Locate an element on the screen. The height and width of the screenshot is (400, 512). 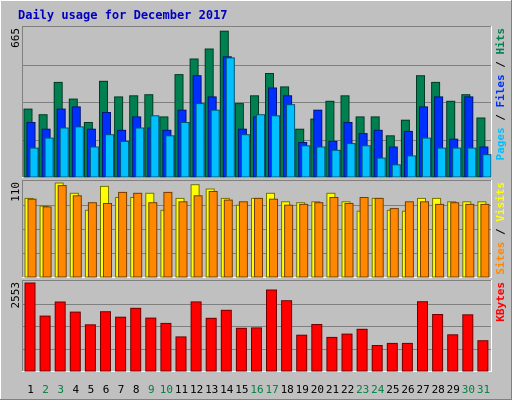
x-tick-label: 13 is located at coordinates (211, 389).